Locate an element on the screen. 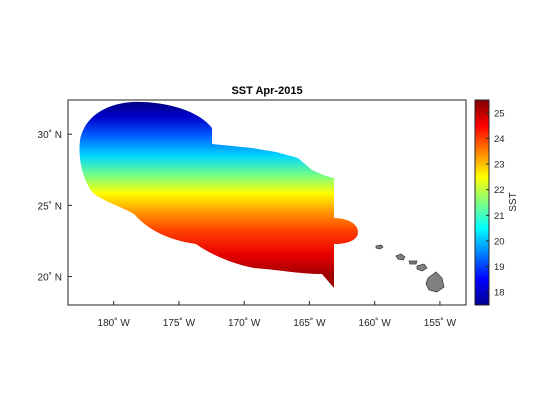  colorbar-tick-label: 24 is located at coordinates (499, 139).